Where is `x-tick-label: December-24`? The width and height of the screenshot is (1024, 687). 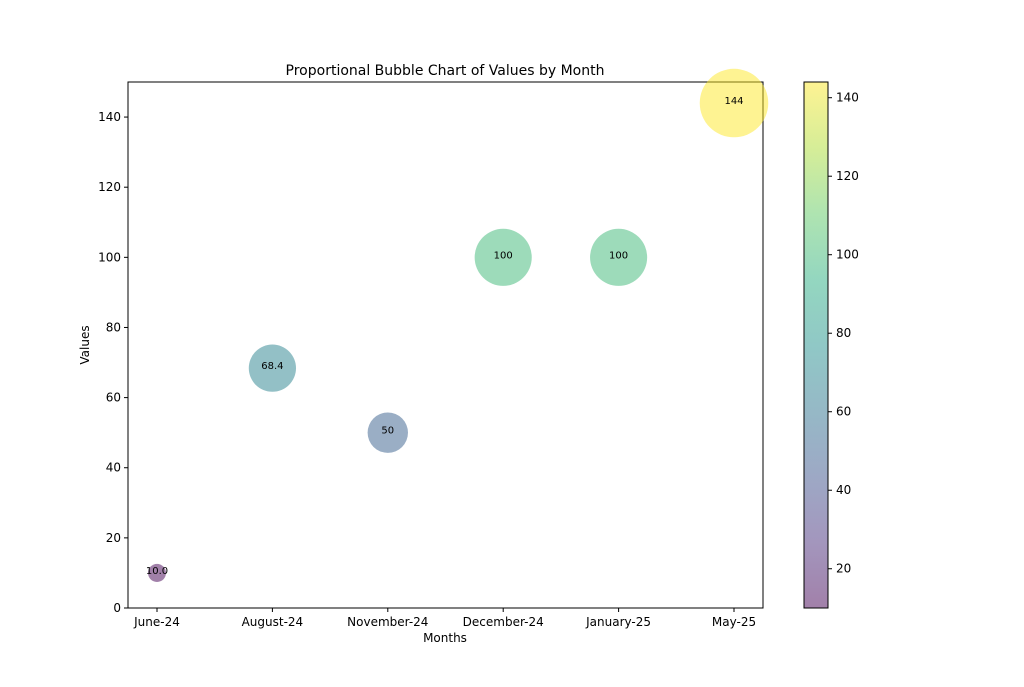 x-tick-label: December-24 is located at coordinates (503, 622).